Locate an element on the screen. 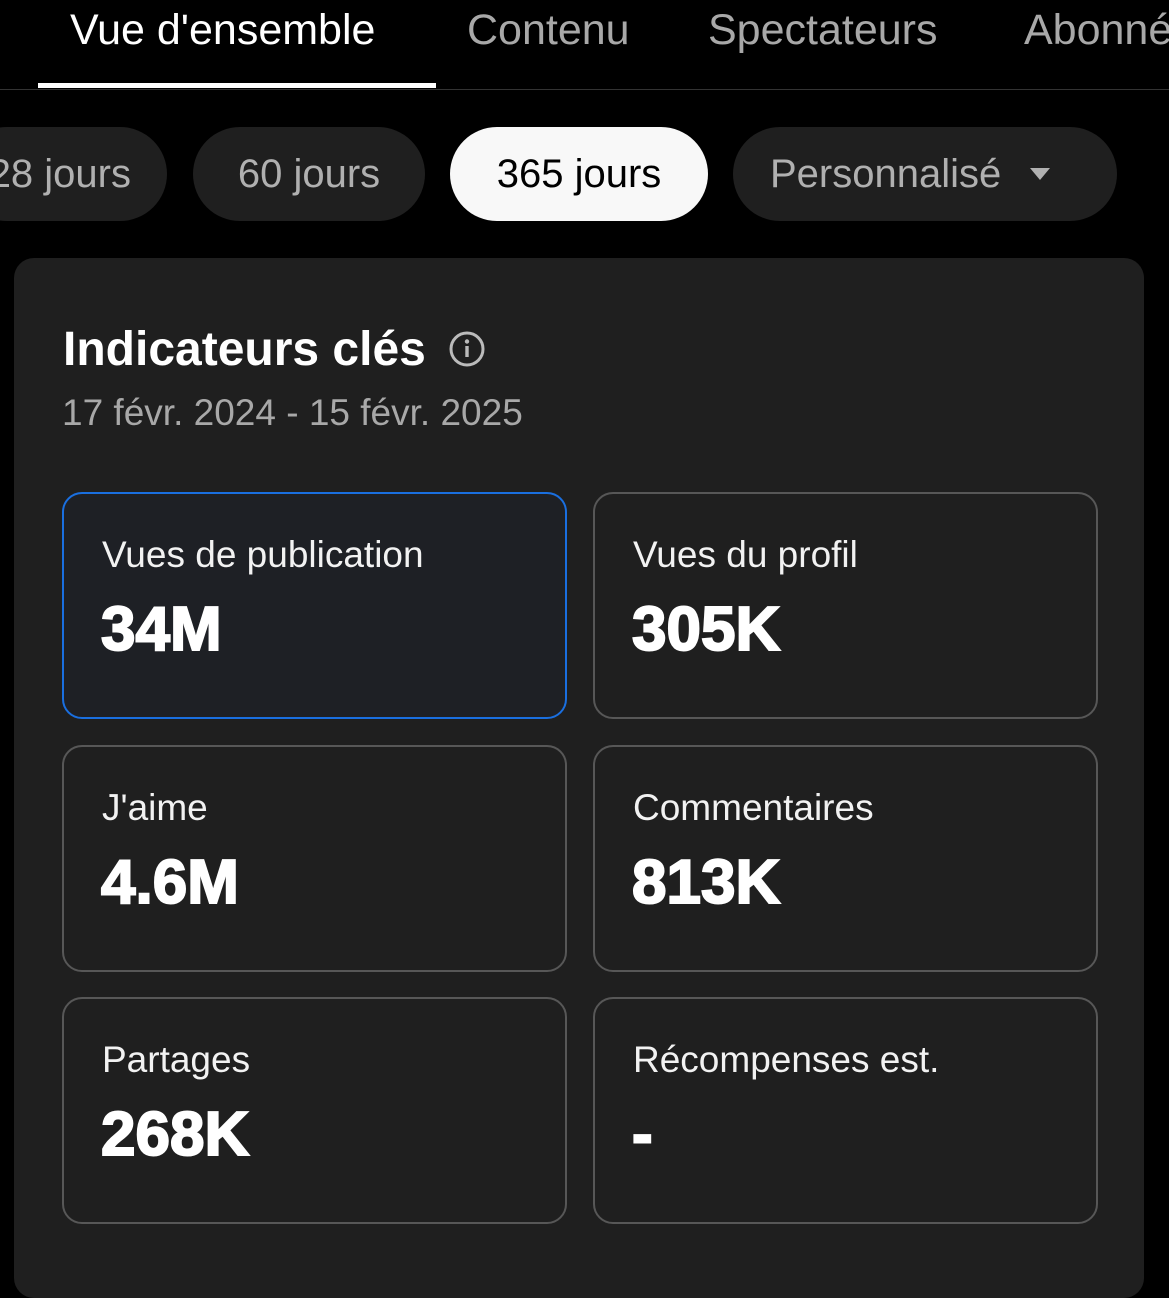  divider is located at coordinates (584, 89).